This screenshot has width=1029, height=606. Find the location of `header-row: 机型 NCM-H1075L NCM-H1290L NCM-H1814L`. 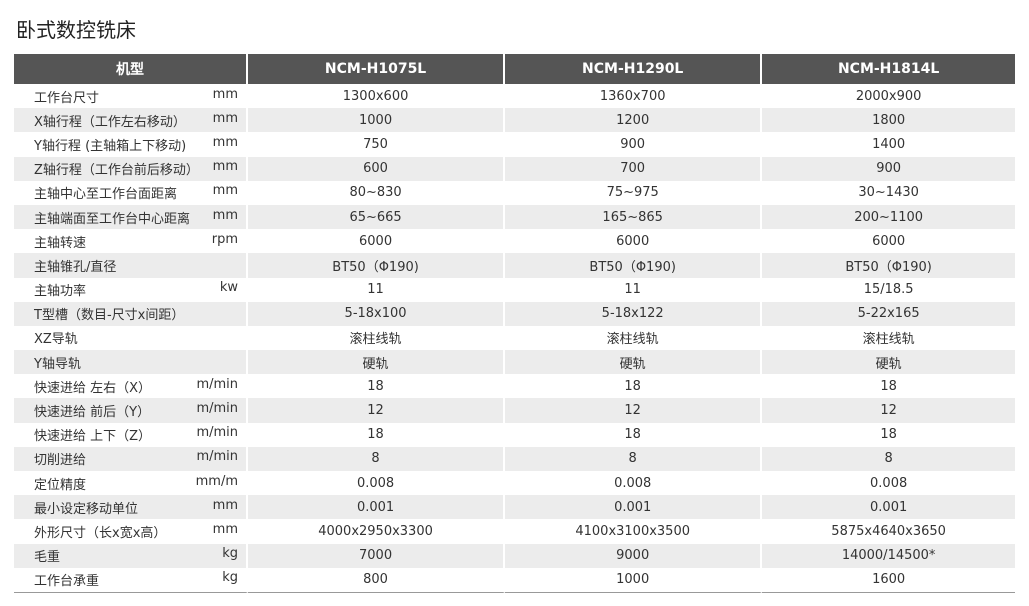

header-row: 机型 NCM-H1075L NCM-H1290L NCM-H1814L is located at coordinates (514, 69).